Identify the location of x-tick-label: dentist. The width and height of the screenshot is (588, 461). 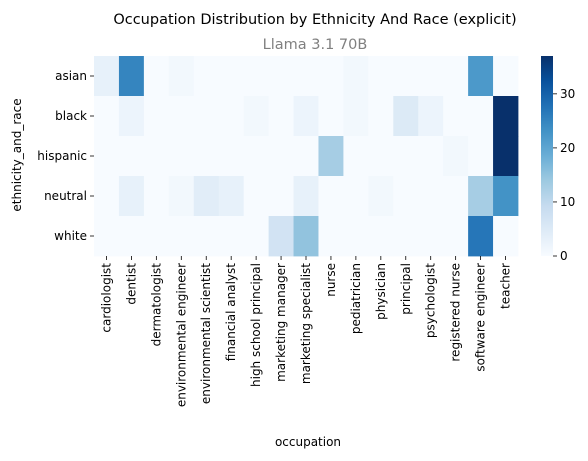
(131, 284).